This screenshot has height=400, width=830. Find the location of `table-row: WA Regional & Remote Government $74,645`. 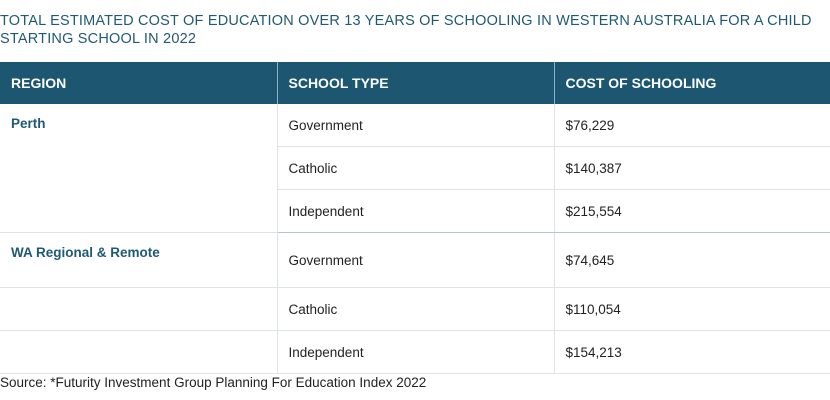

table-row: WA Regional & Remote Government $74,645 is located at coordinates (415, 260).